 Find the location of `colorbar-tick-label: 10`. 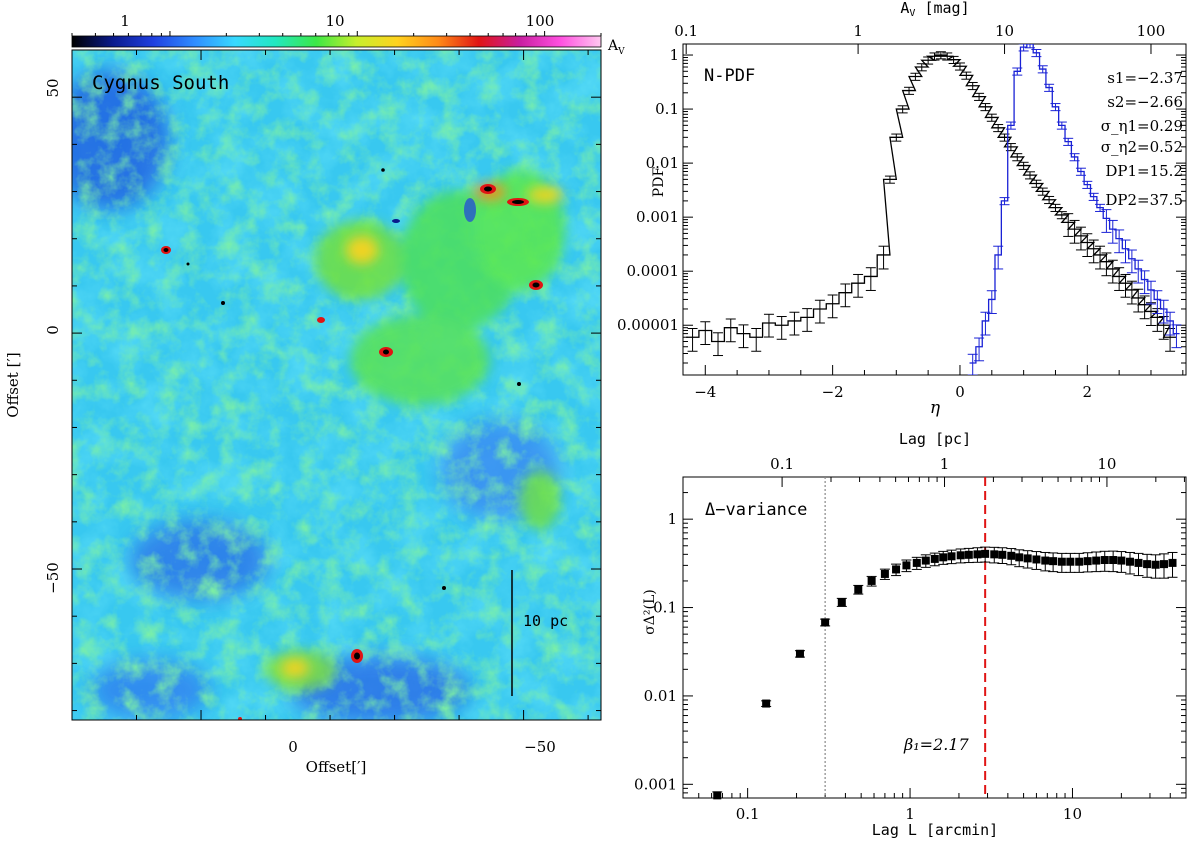

colorbar-tick-label: 10 is located at coordinates (334, 21).